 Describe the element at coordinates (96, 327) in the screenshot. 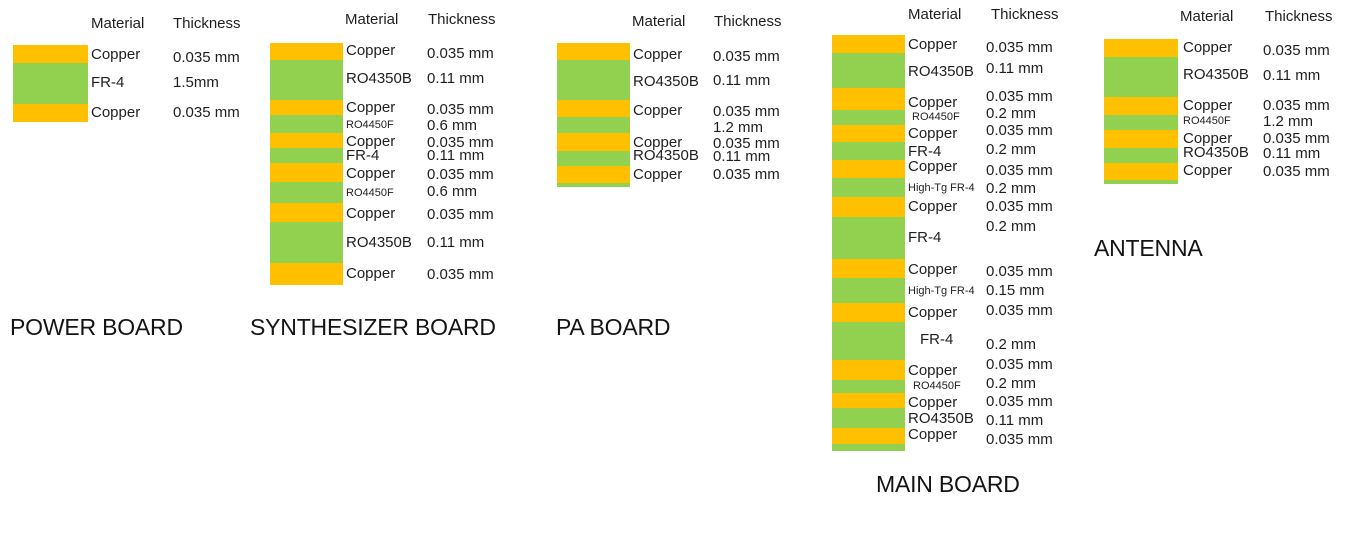

I see `board-title: POWER BOARD` at that location.